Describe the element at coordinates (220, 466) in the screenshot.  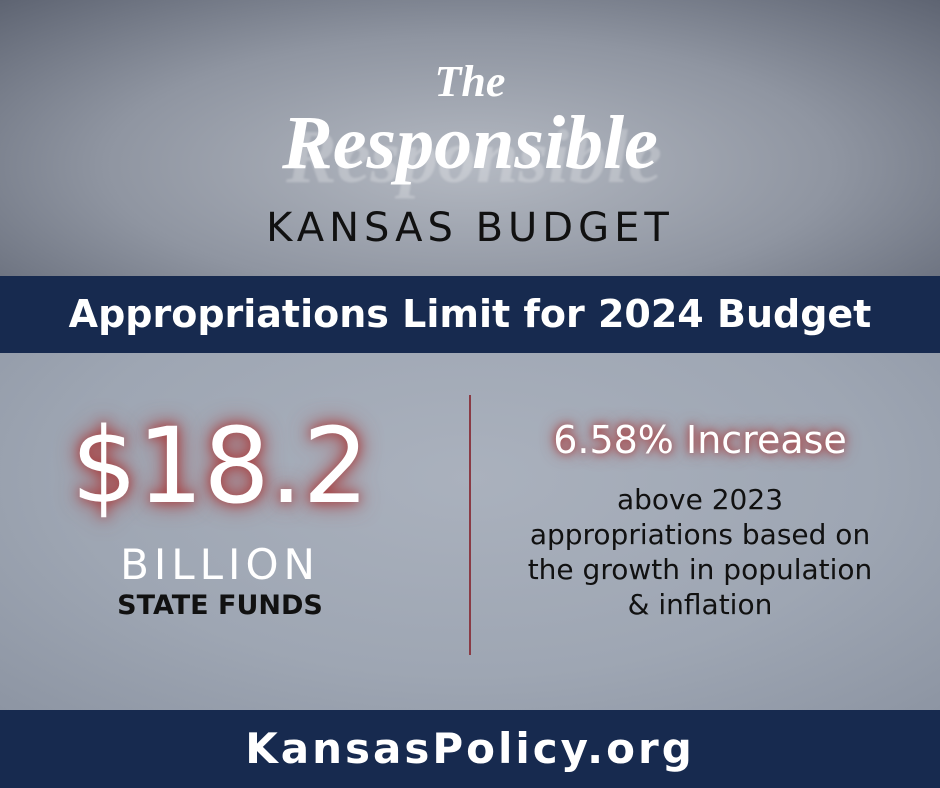
I see `amount-value: $18.2` at that location.